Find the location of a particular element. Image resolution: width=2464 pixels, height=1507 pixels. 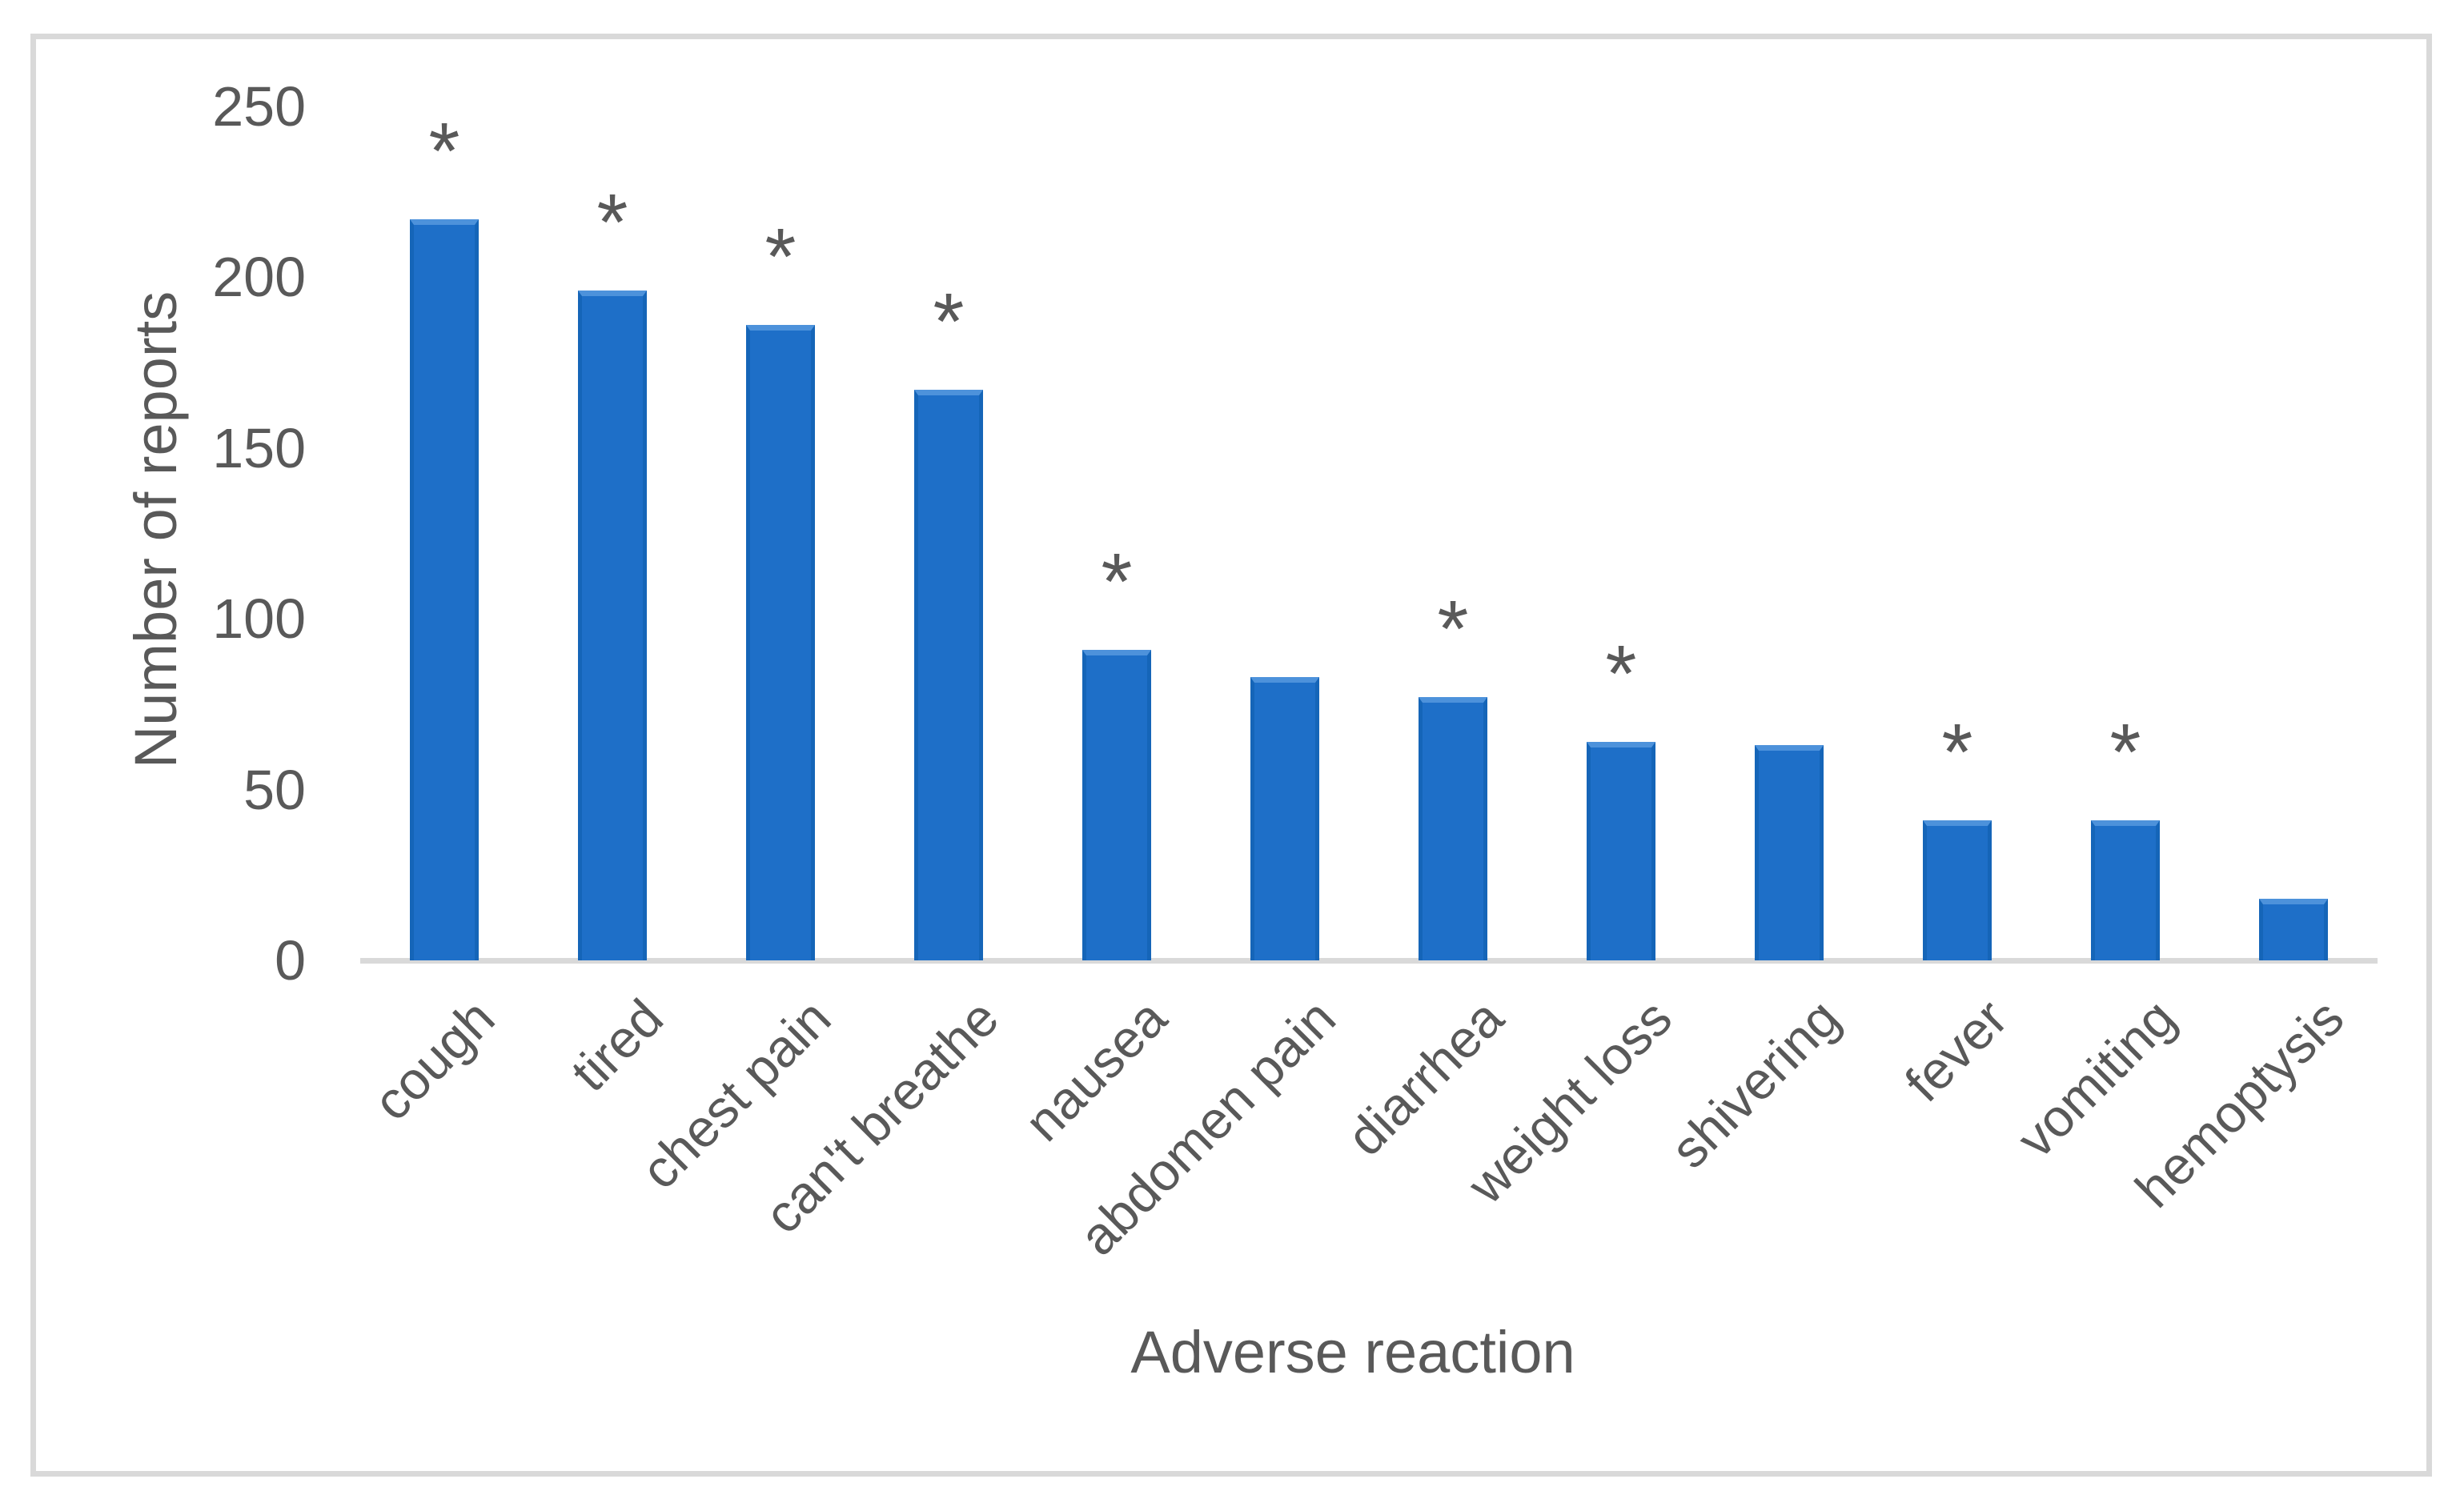

x-tick-label: diarrhea is located at coordinates (1425, 1077).